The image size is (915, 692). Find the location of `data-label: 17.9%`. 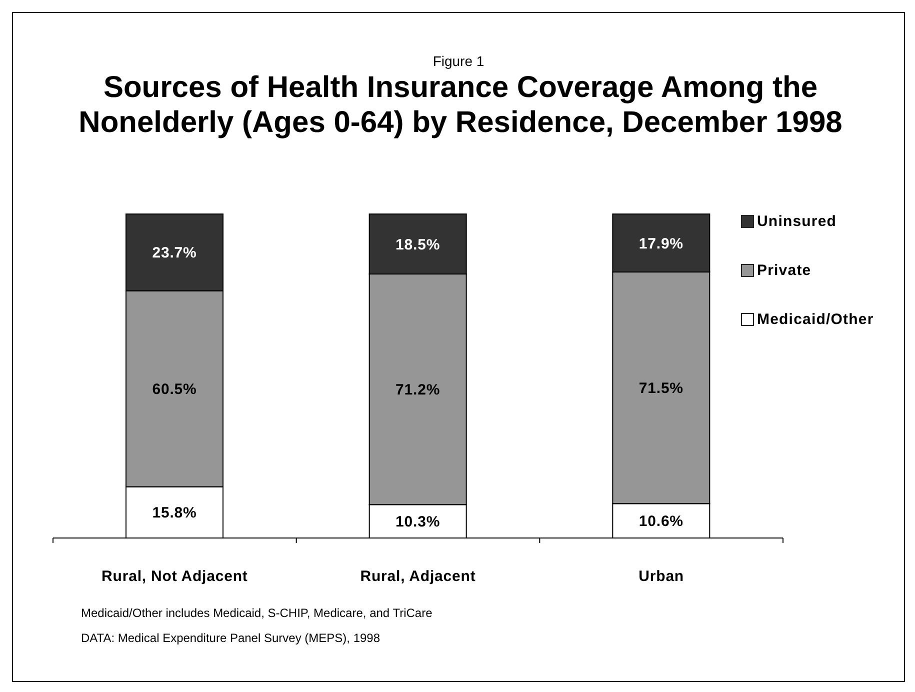

data-label: 17.9% is located at coordinates (661, 243).